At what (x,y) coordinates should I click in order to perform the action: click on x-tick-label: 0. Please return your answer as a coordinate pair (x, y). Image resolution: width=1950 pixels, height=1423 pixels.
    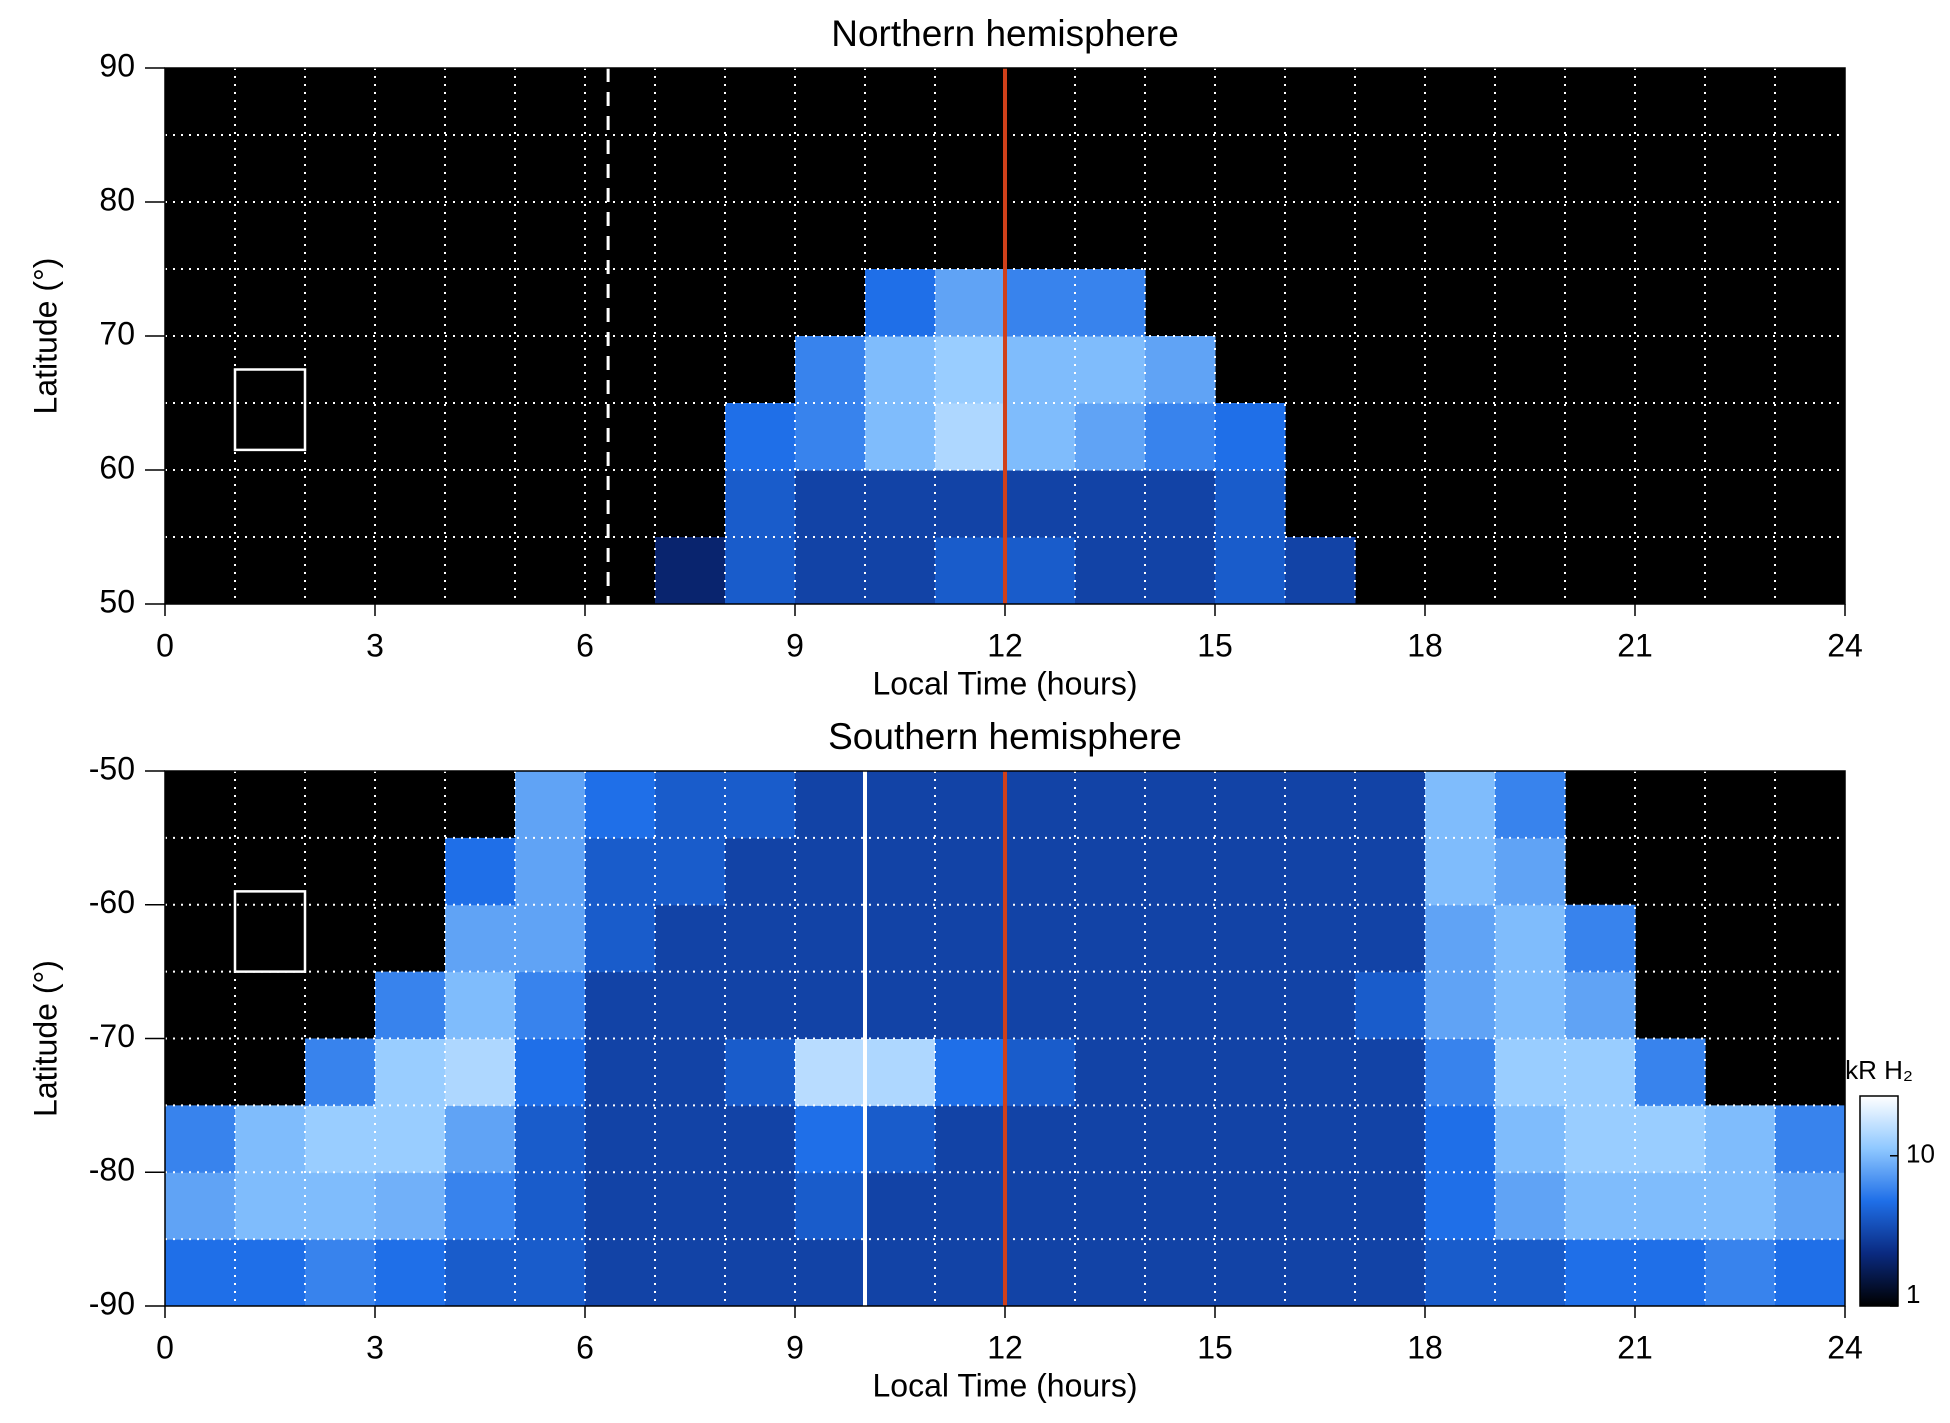
    Looking at the image, I should click on (165, 1347).